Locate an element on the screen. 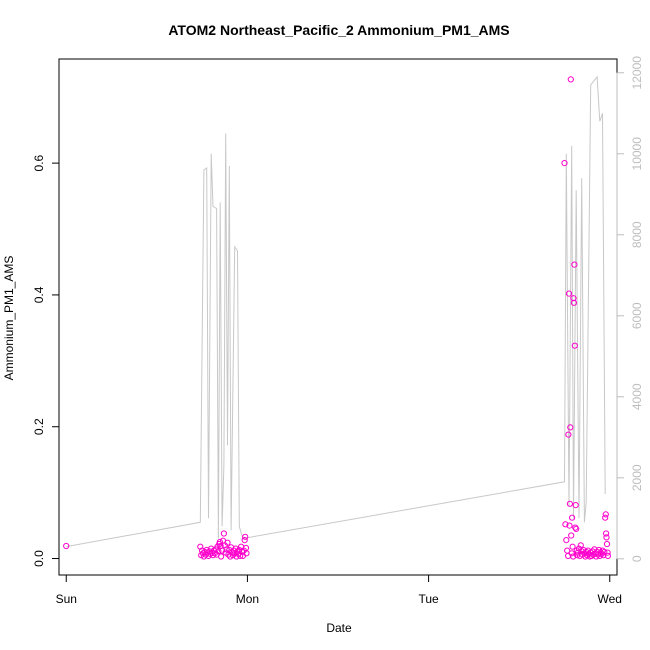 This screenshot has width=650, height=650. y2-tick-label: 8000 is located at coordinates (637, 234).